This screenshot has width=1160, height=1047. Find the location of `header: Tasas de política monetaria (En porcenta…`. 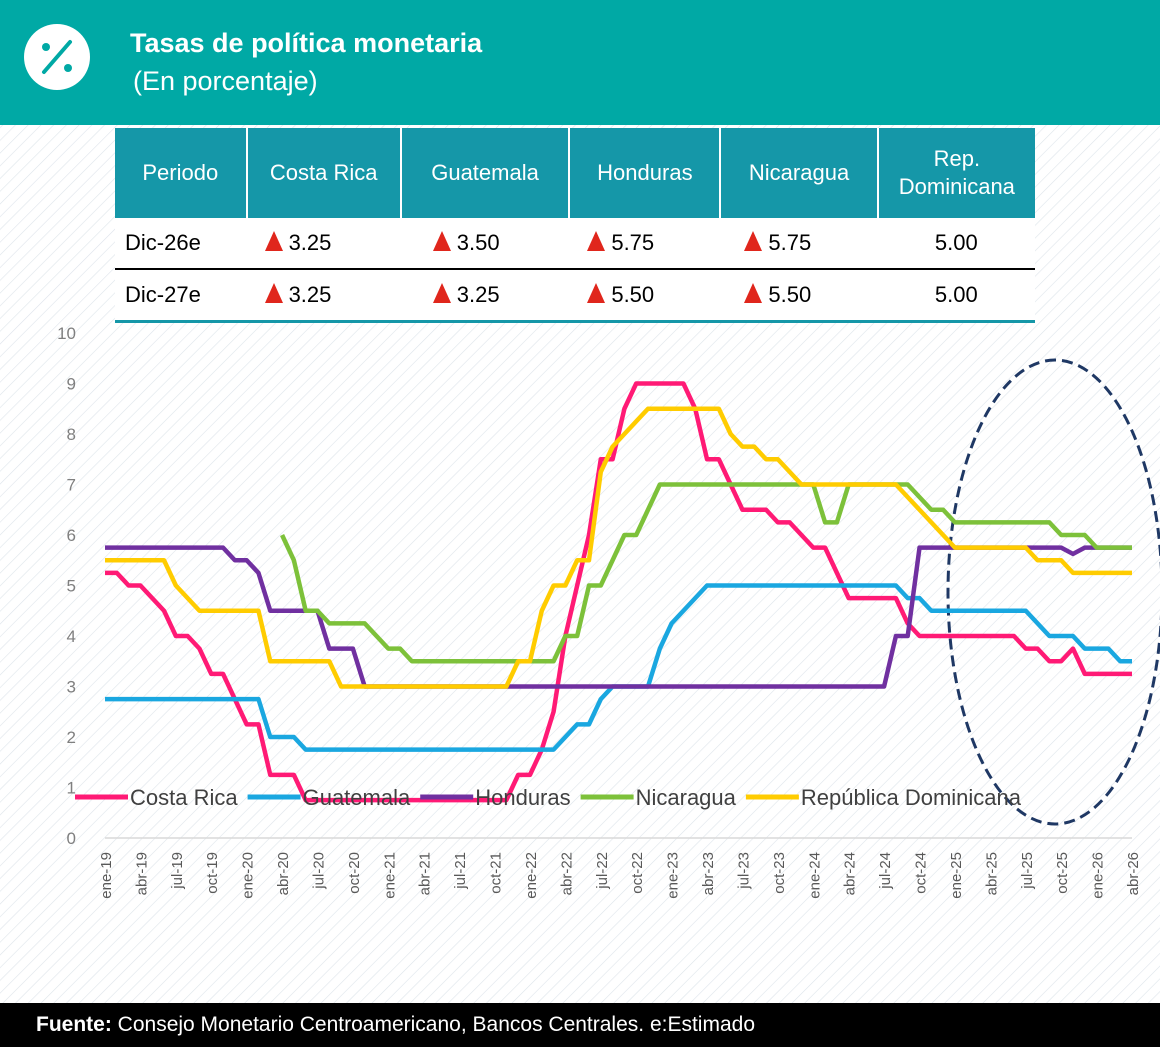

header: Tasas de política monetaria (En porcenta… is located at coordinates (580, 62).